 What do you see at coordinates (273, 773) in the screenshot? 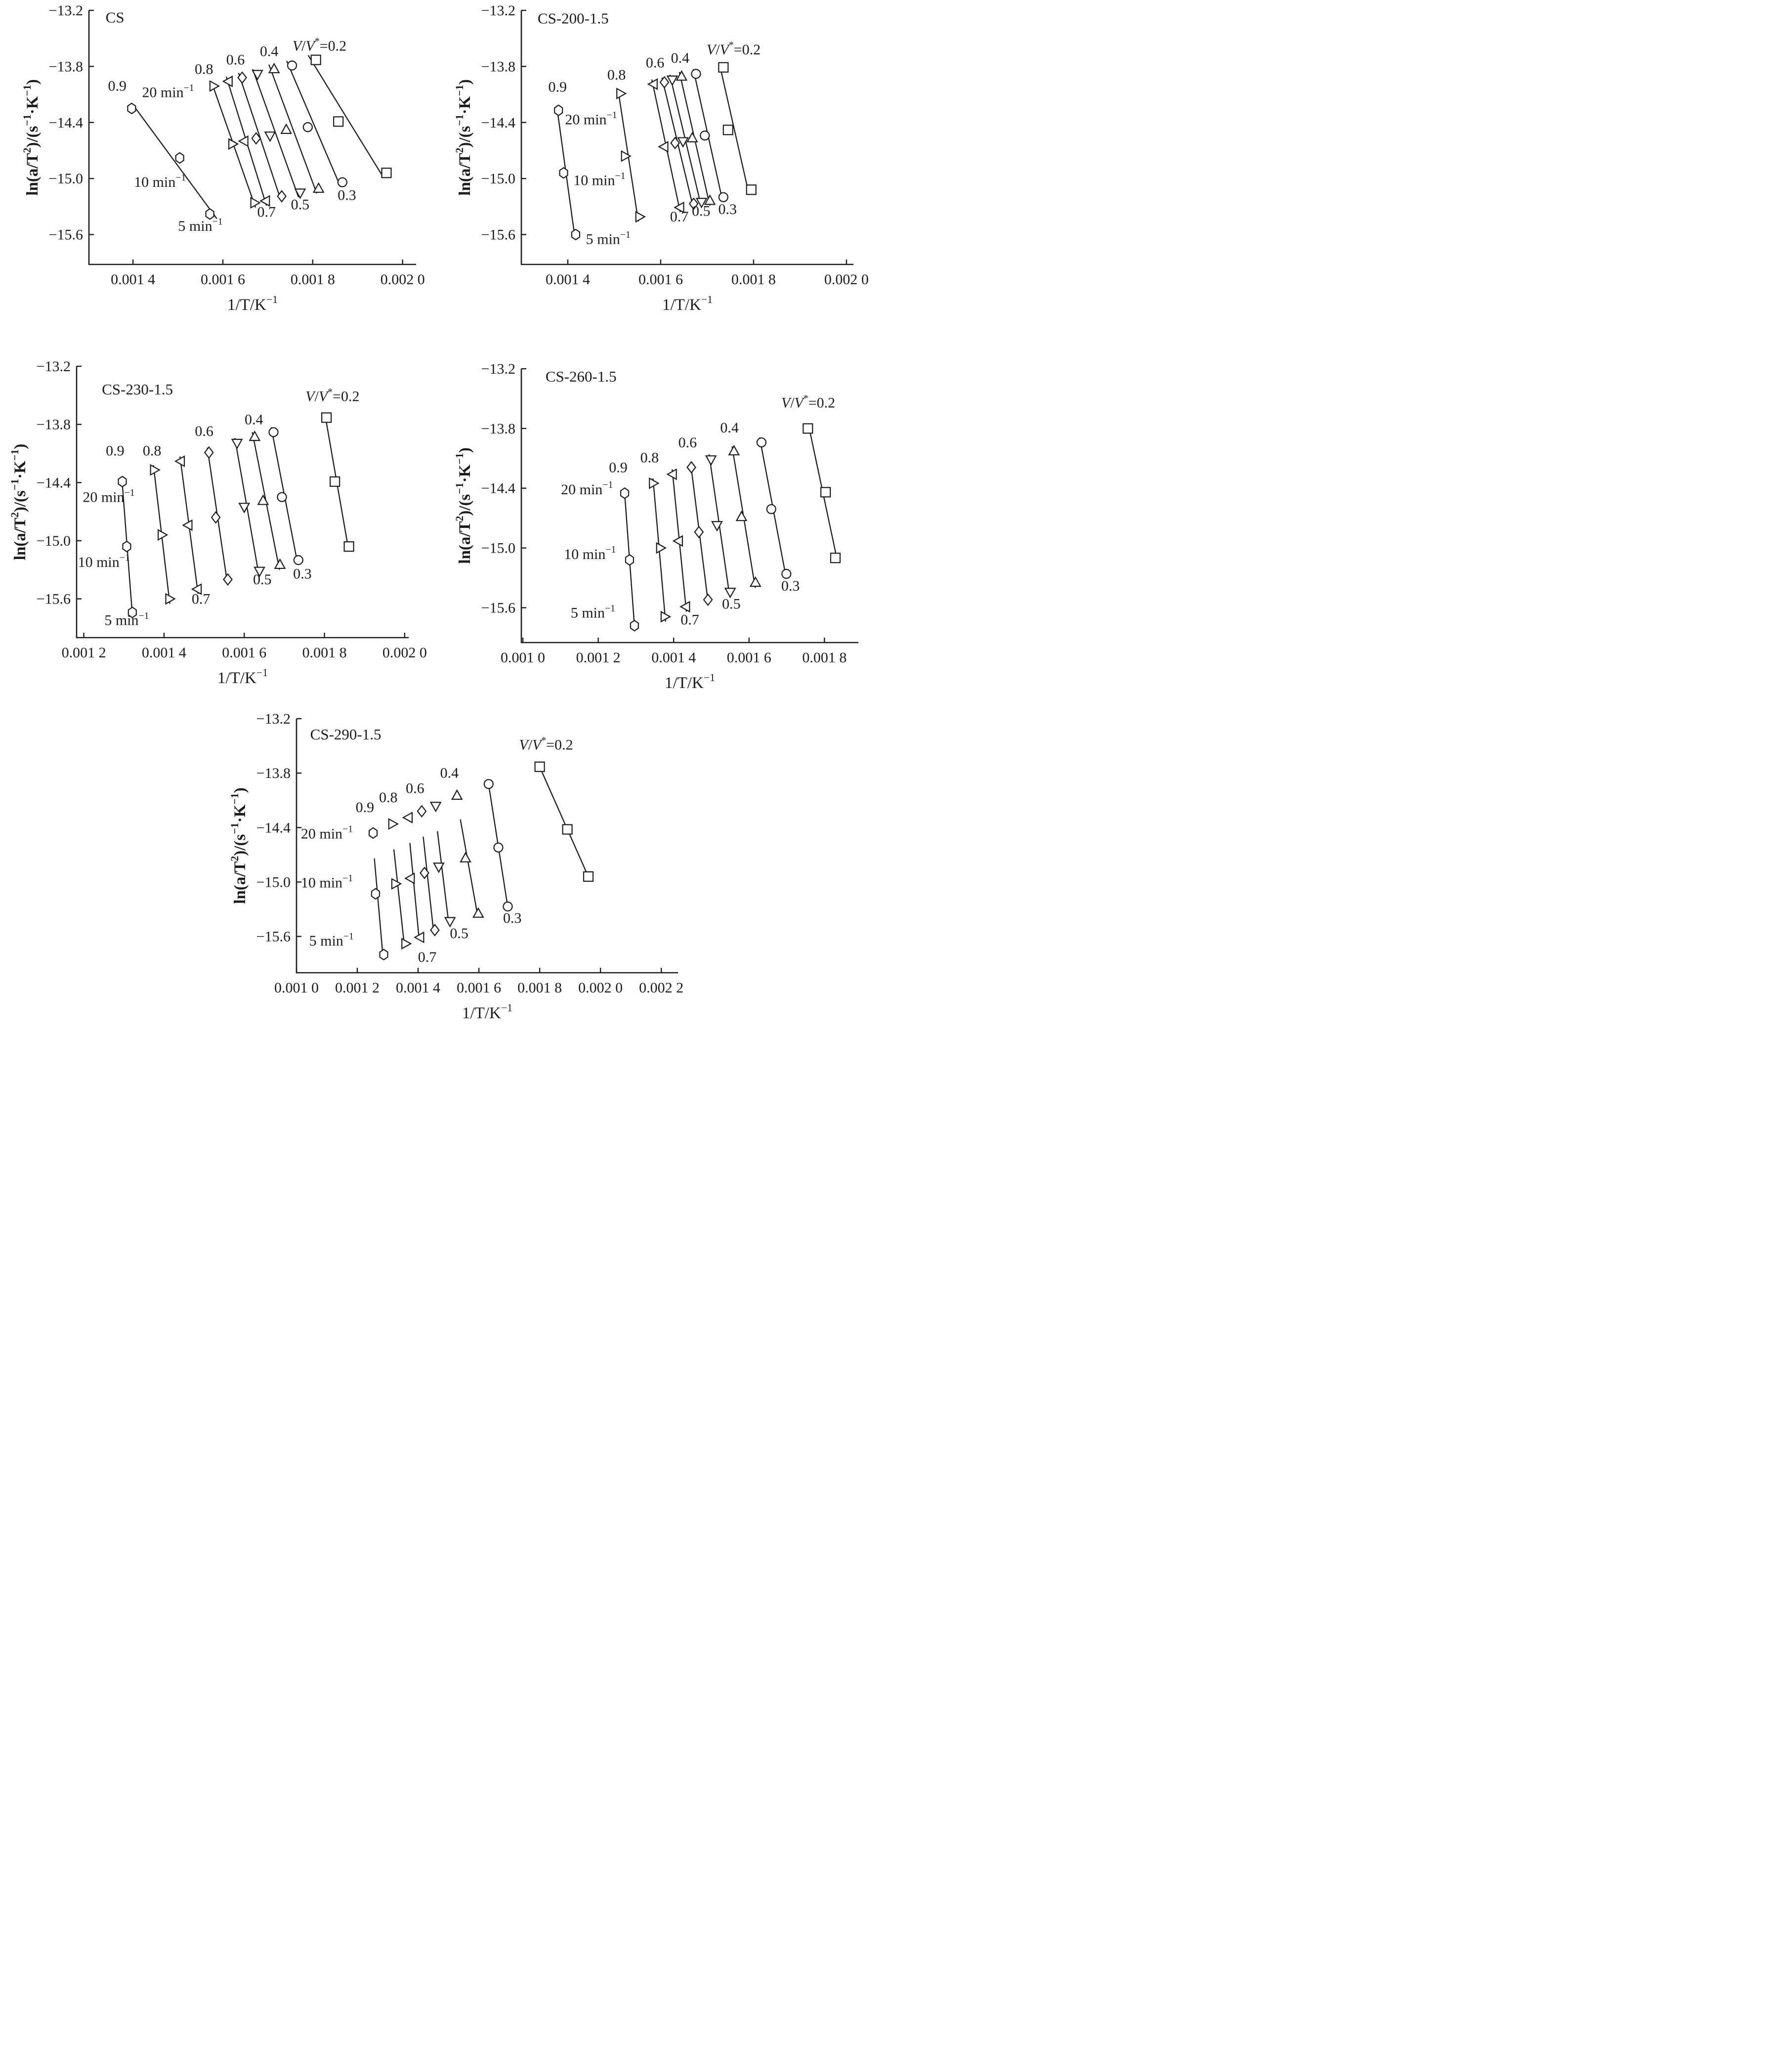
I see `y-tick-label: −13.8` at bounding box center [273, 773].